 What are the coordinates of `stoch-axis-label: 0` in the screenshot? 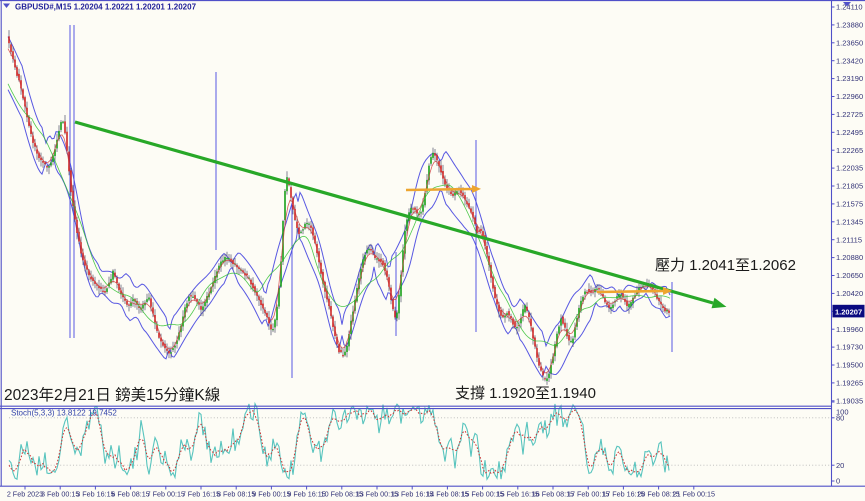 It's located at (838, 481).